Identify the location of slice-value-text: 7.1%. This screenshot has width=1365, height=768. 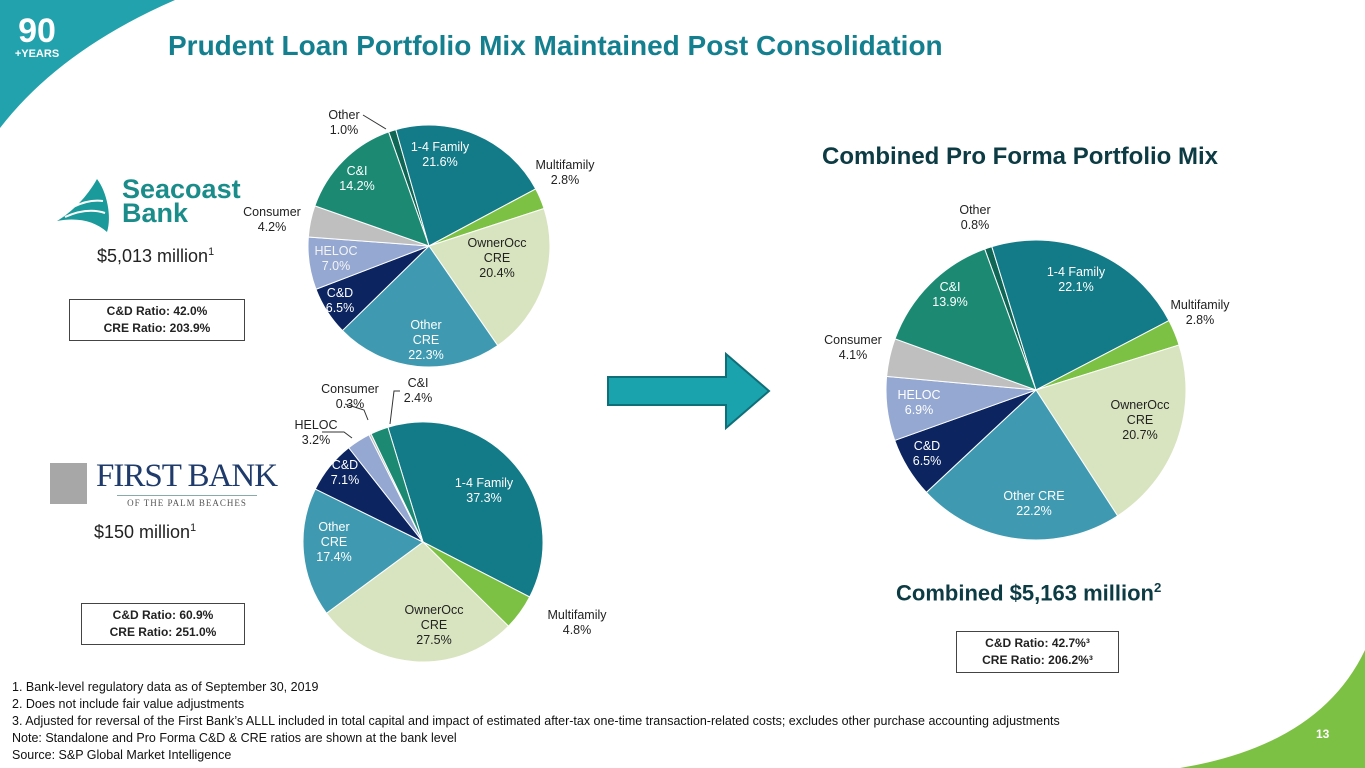
(345, 480).